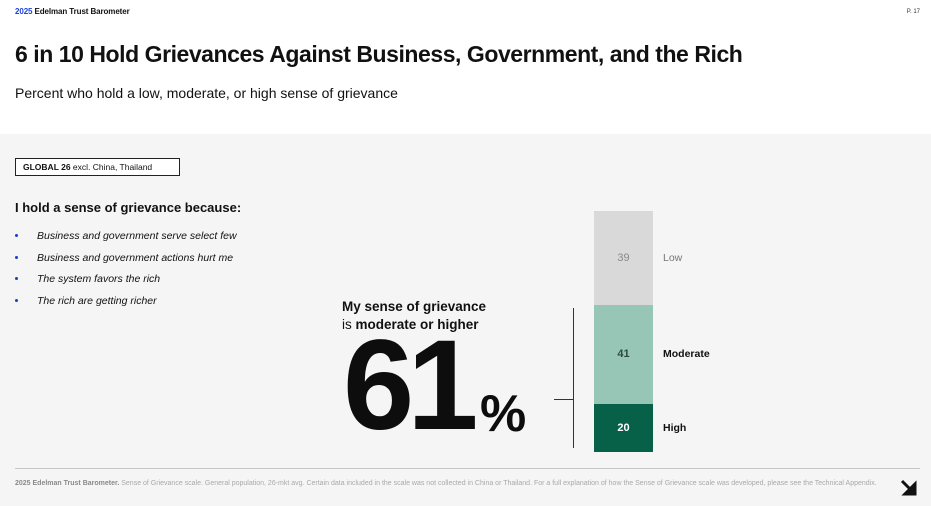 The image size is (931, 506). Describe the element at coordinates (24, 11) in the screenshot. I see `brand-year: 2025` at that location.